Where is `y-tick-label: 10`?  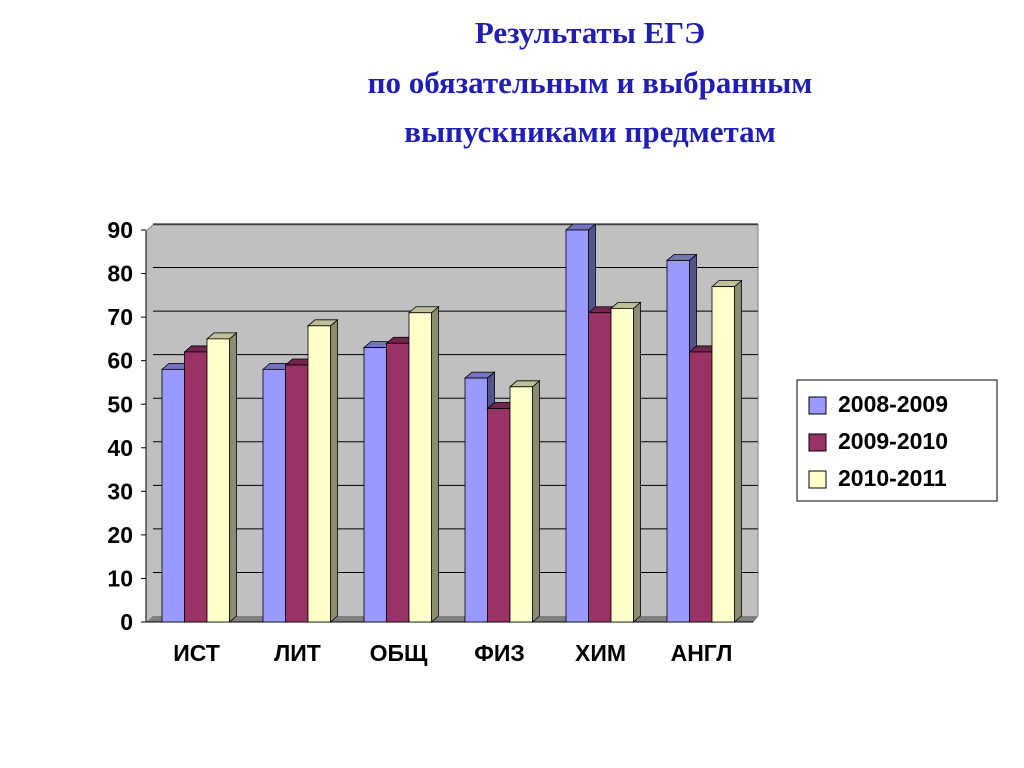 y-tick-label: 10 is located at coordinates (120, 579).